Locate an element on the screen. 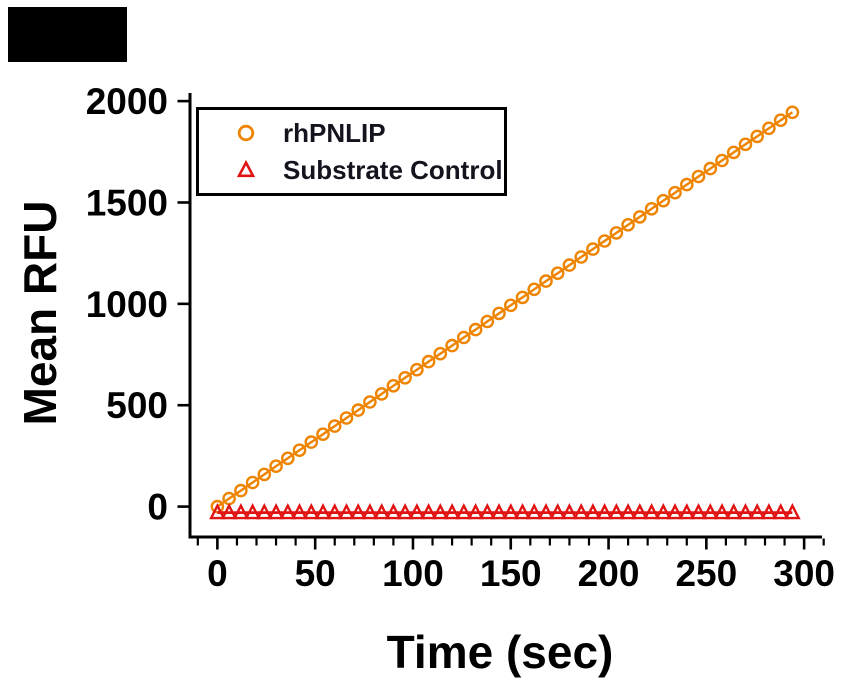  x-tick-label: 0 is located at coordinates (217, 573).